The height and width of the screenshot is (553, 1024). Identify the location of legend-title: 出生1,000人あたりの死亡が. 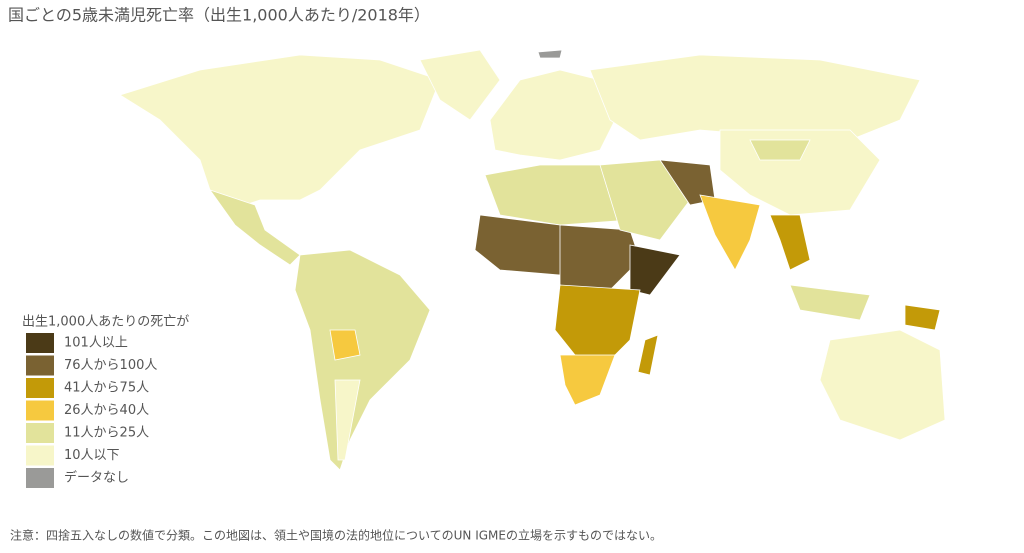
(105, 322).